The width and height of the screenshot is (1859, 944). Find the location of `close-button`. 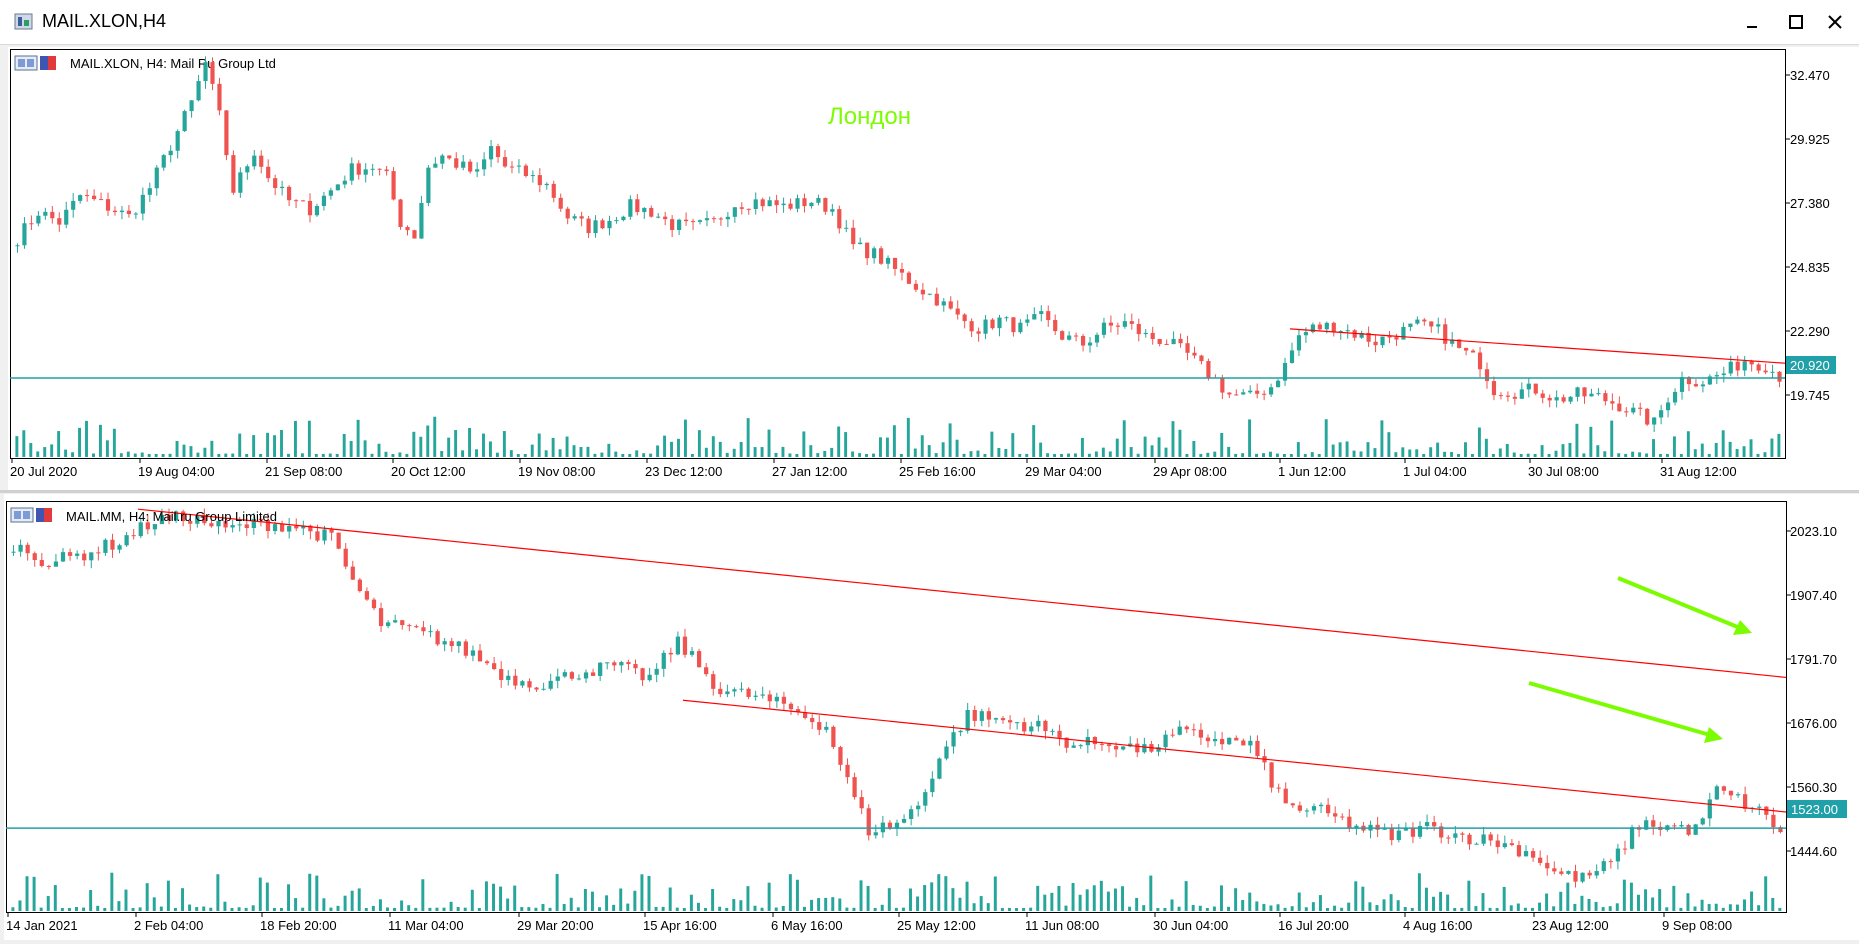

close-button is located at coordinates (1835, 22).